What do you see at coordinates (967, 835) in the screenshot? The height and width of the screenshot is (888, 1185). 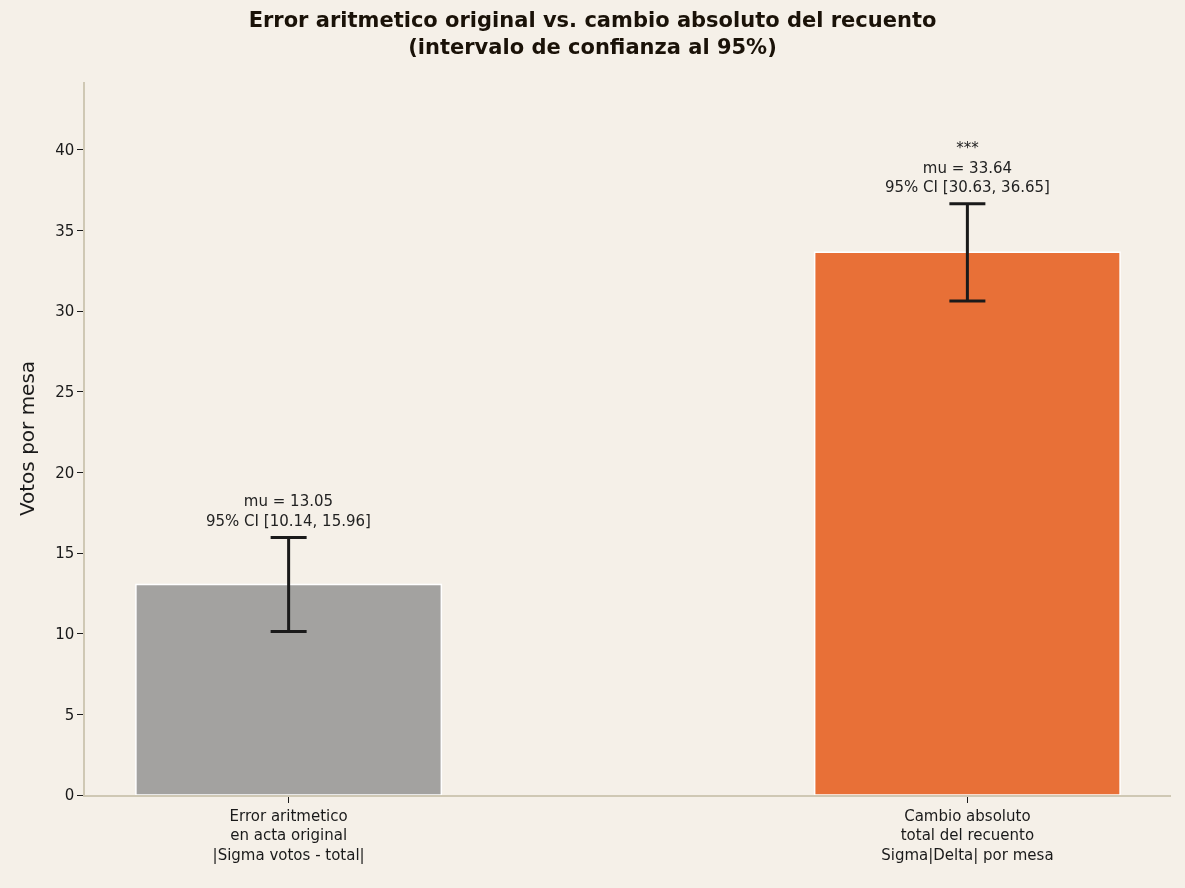 I see `x-tick-label: Cambio absoluto total del recuento Sigma|Delta| por mesa` at bounding box center [967, 835].